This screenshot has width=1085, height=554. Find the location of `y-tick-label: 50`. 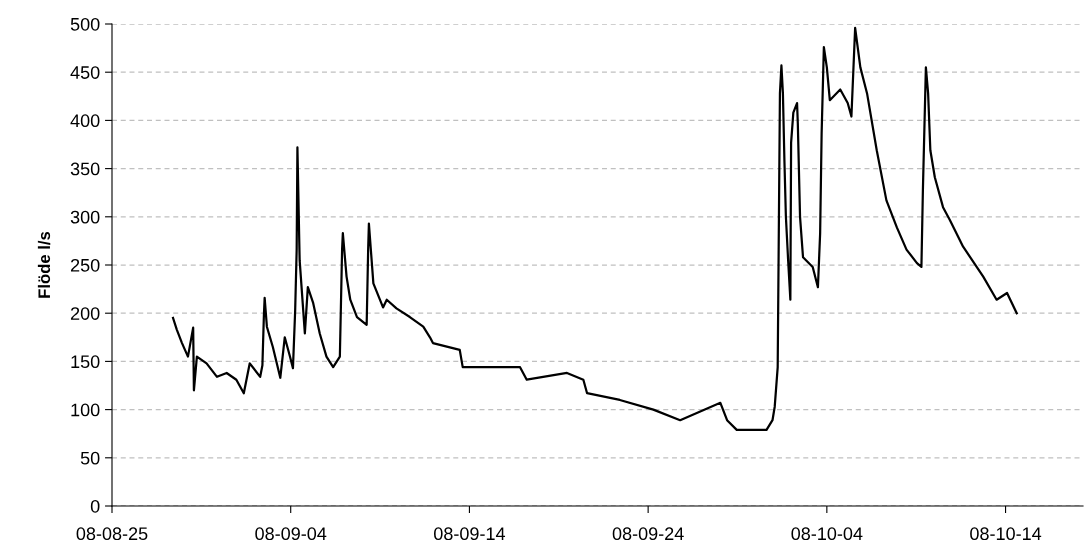

y-tick-label: 50 is located at coordinates (90, 458).